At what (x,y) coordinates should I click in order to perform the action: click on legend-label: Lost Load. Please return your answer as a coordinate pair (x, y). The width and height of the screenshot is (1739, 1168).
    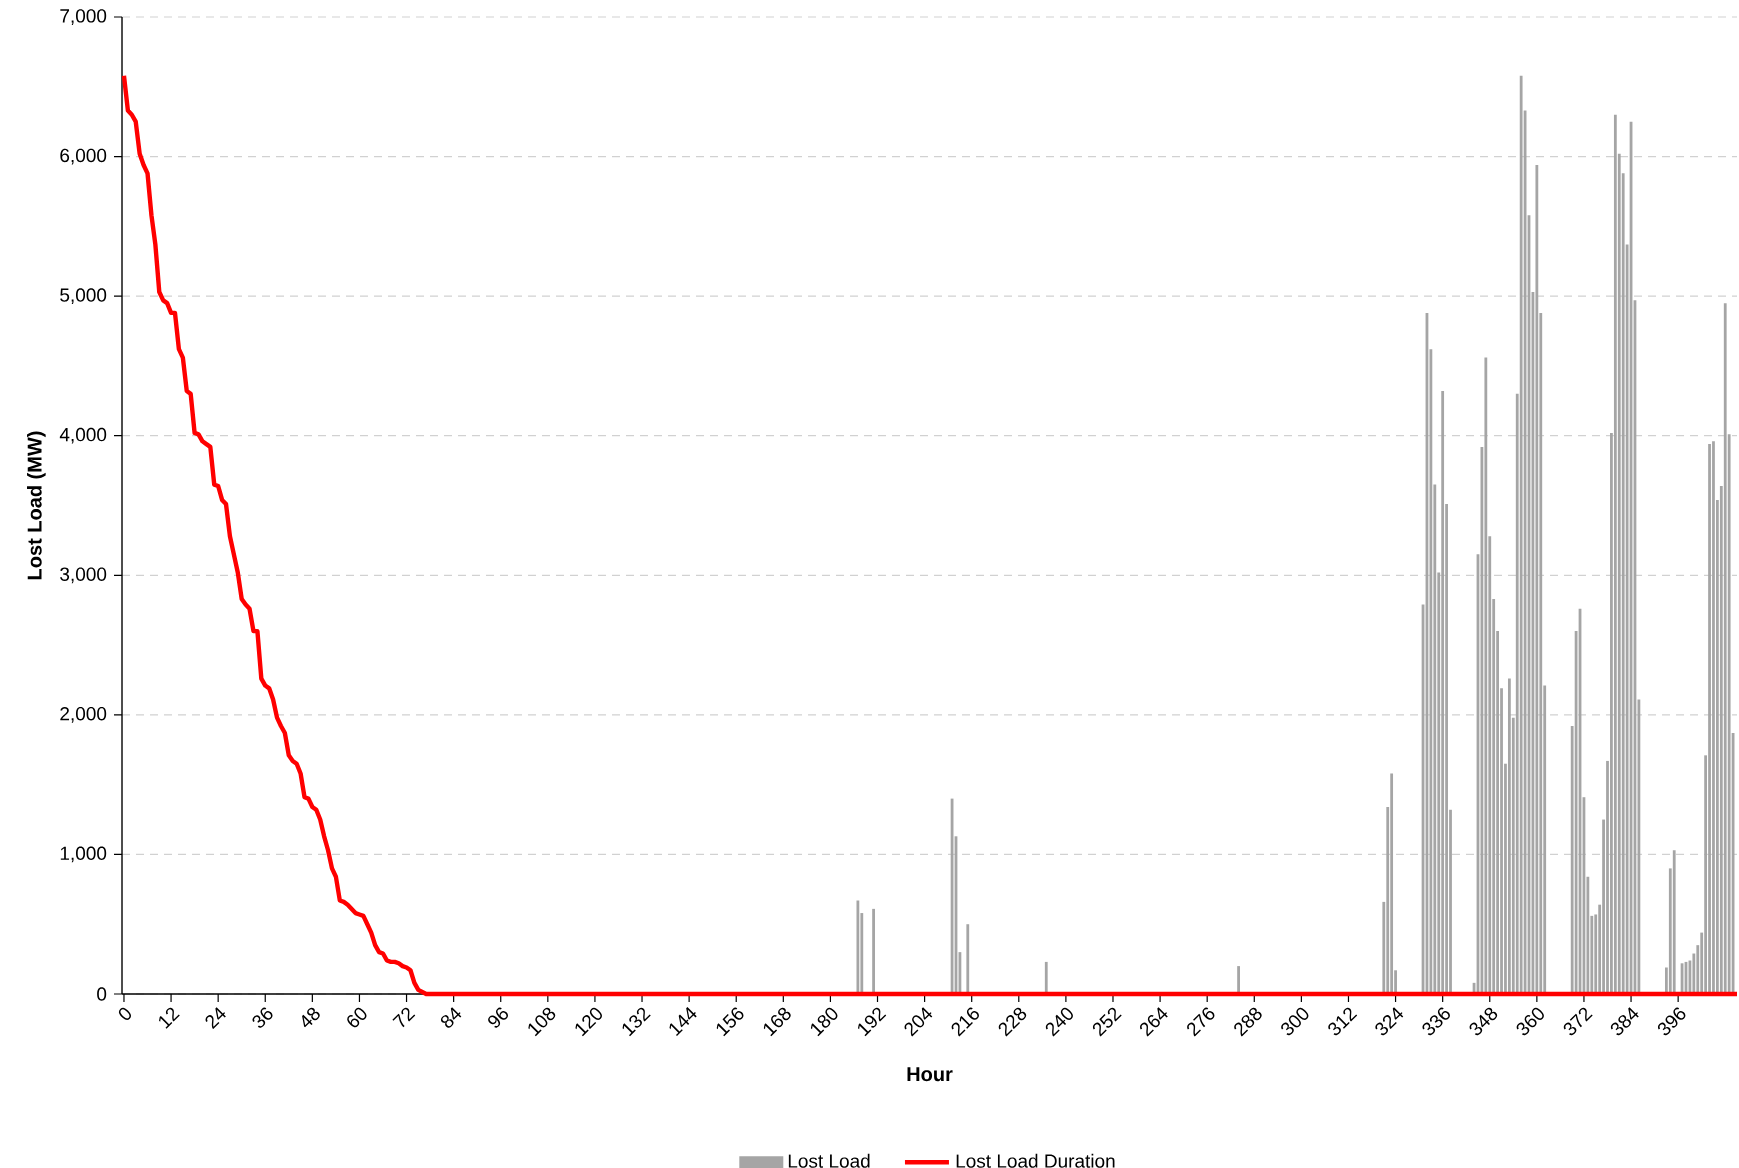
    Looking at the image, I should click on (829, 1160).